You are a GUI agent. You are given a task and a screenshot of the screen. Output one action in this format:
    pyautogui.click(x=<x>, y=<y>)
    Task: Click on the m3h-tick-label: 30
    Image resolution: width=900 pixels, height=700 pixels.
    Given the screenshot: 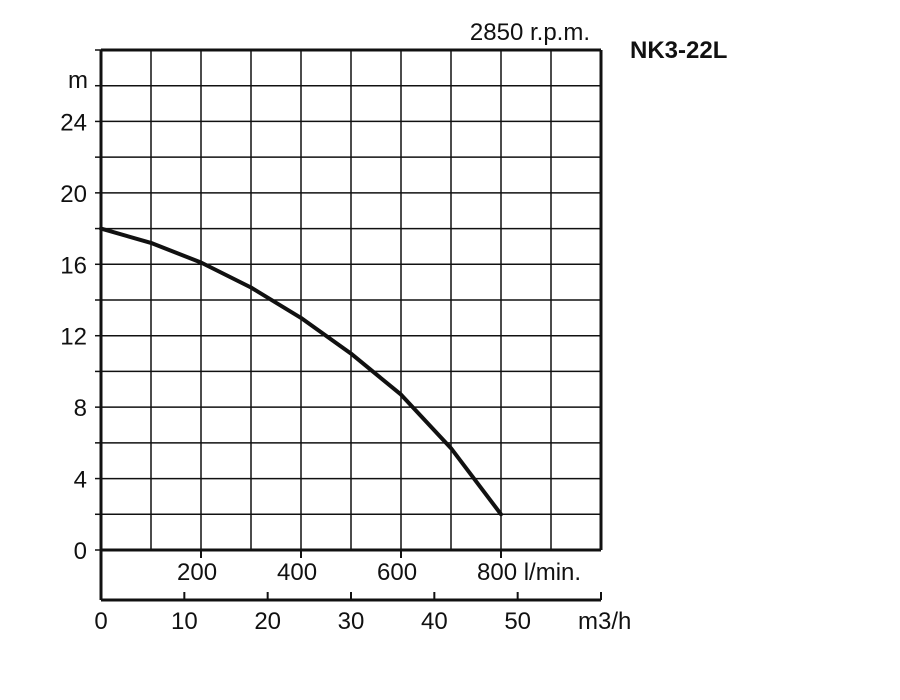 What is the action you would take?
    pyautogui.click(x=351, y=621)
    